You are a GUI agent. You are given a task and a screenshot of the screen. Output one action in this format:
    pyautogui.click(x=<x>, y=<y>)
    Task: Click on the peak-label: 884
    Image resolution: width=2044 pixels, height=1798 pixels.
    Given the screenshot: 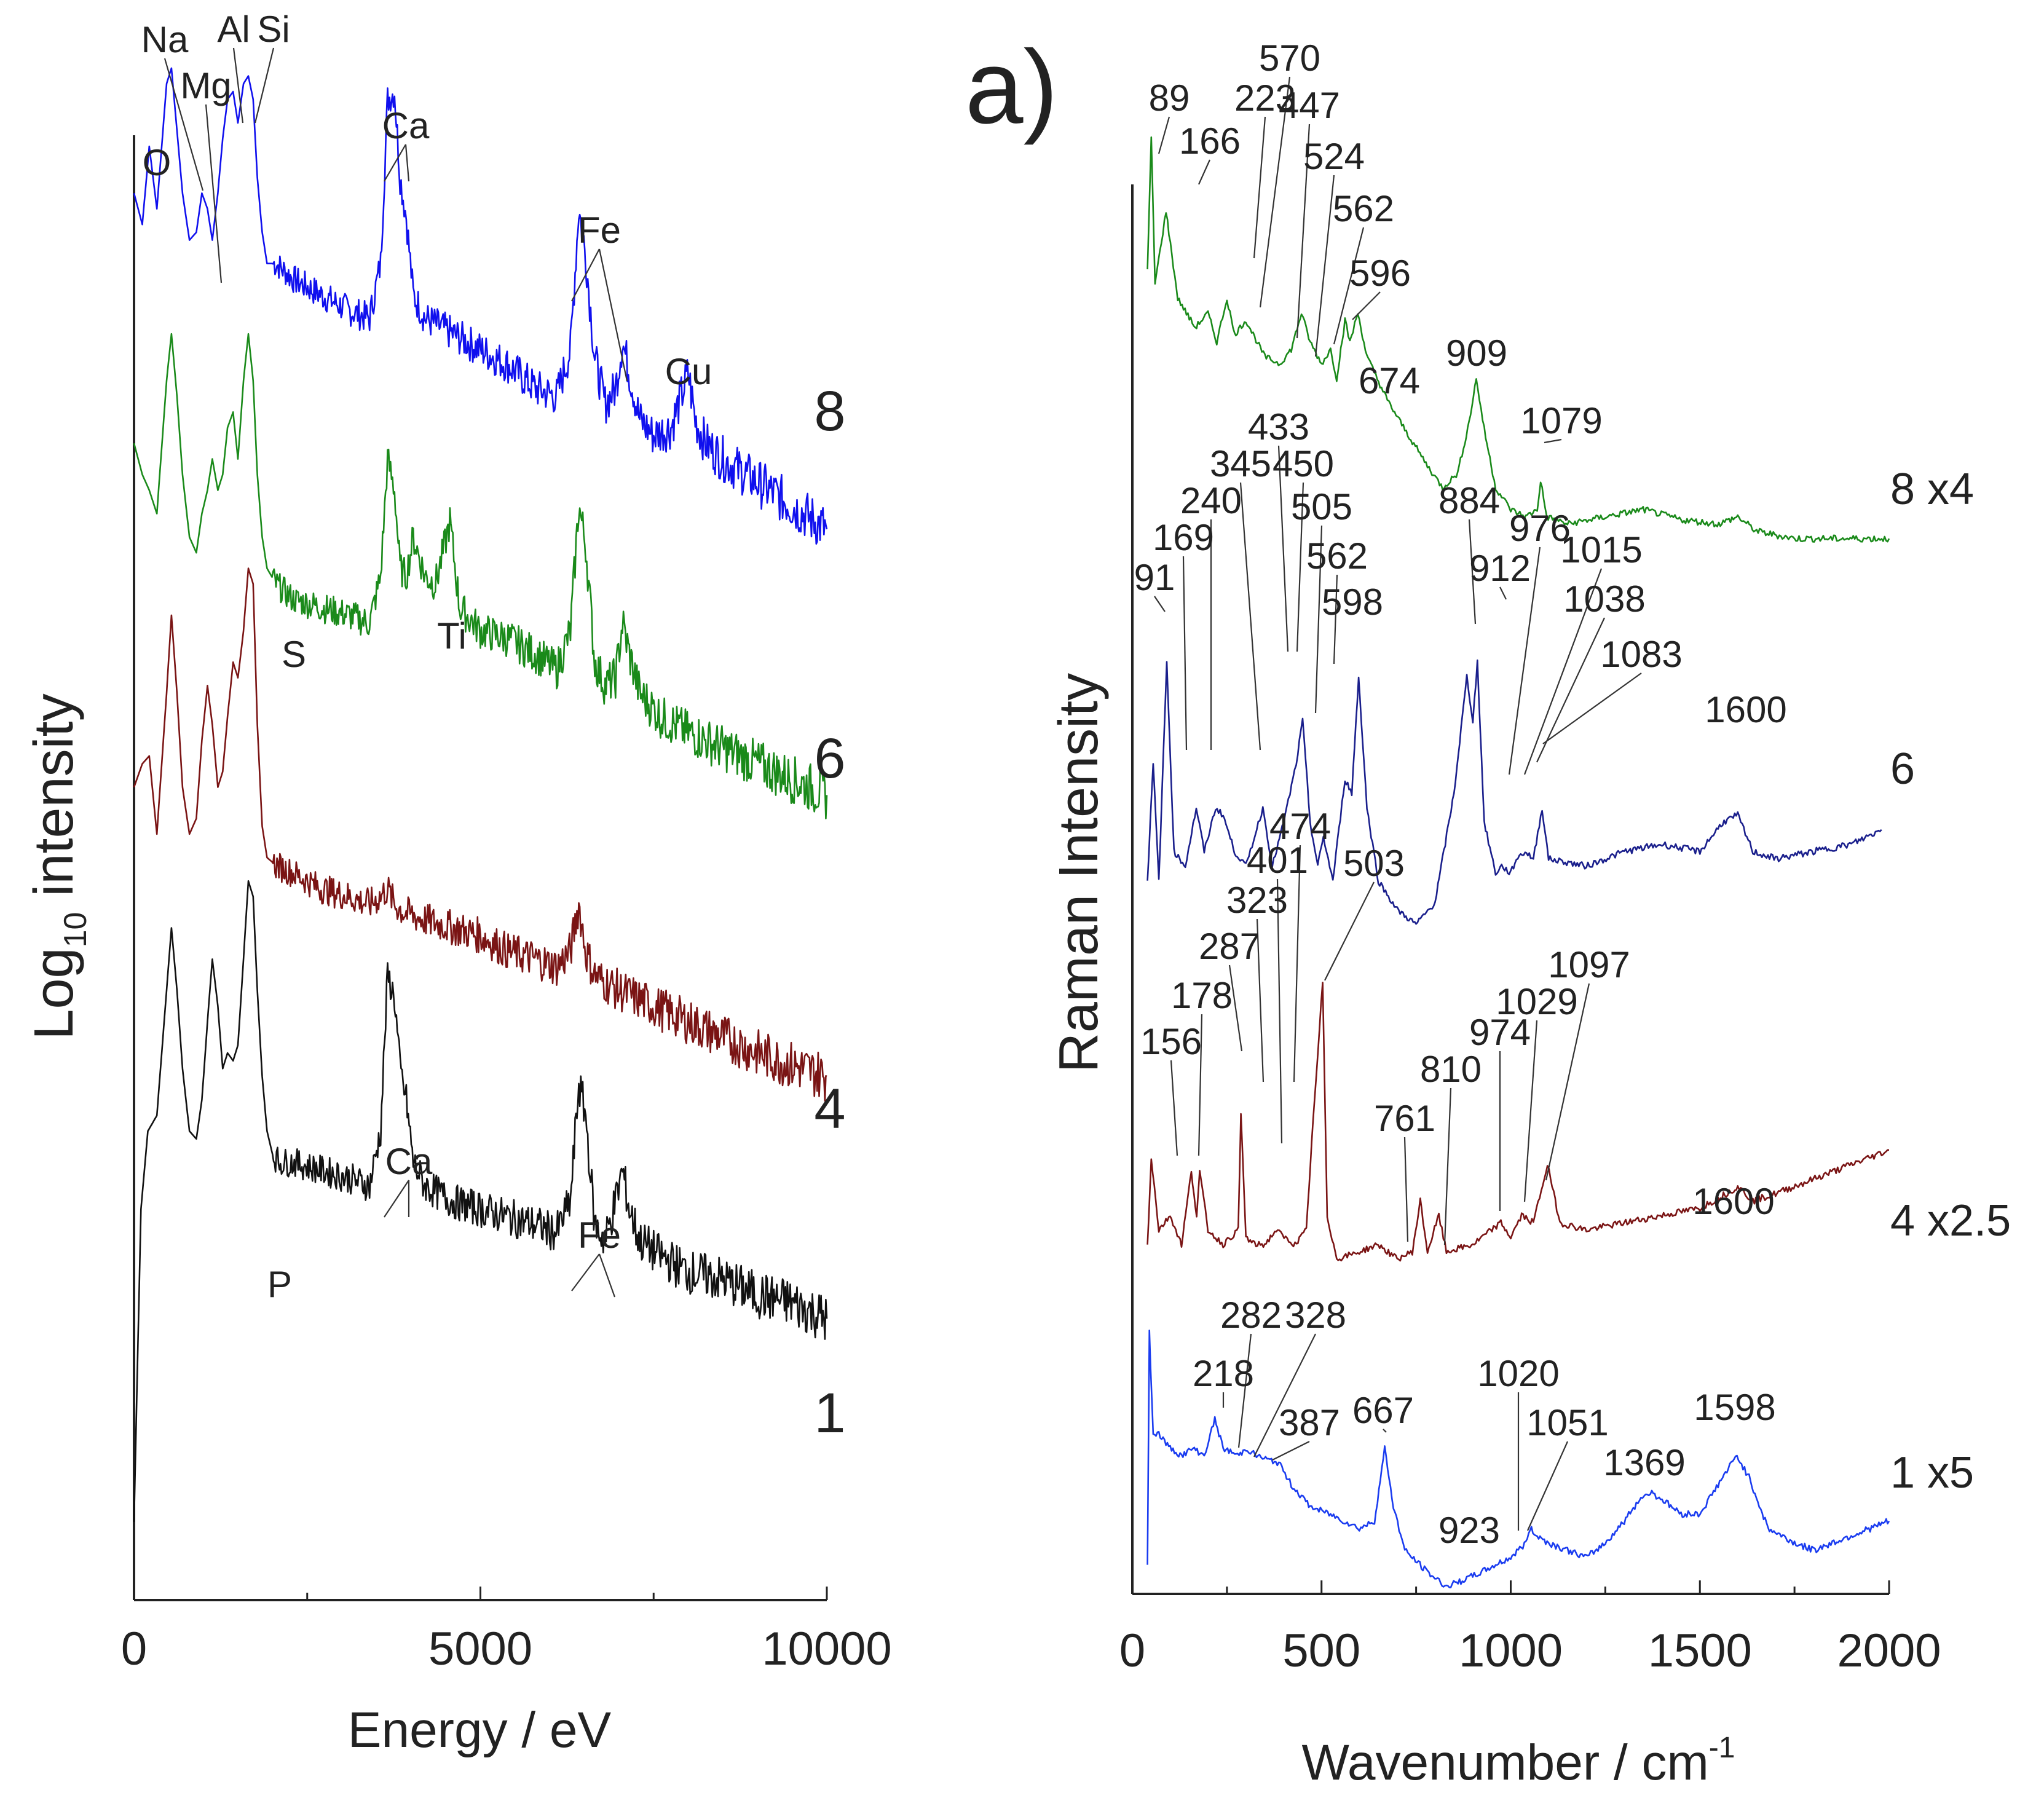 What is the action you would take?
    pyautogui.click(x=1469, y=500)
    